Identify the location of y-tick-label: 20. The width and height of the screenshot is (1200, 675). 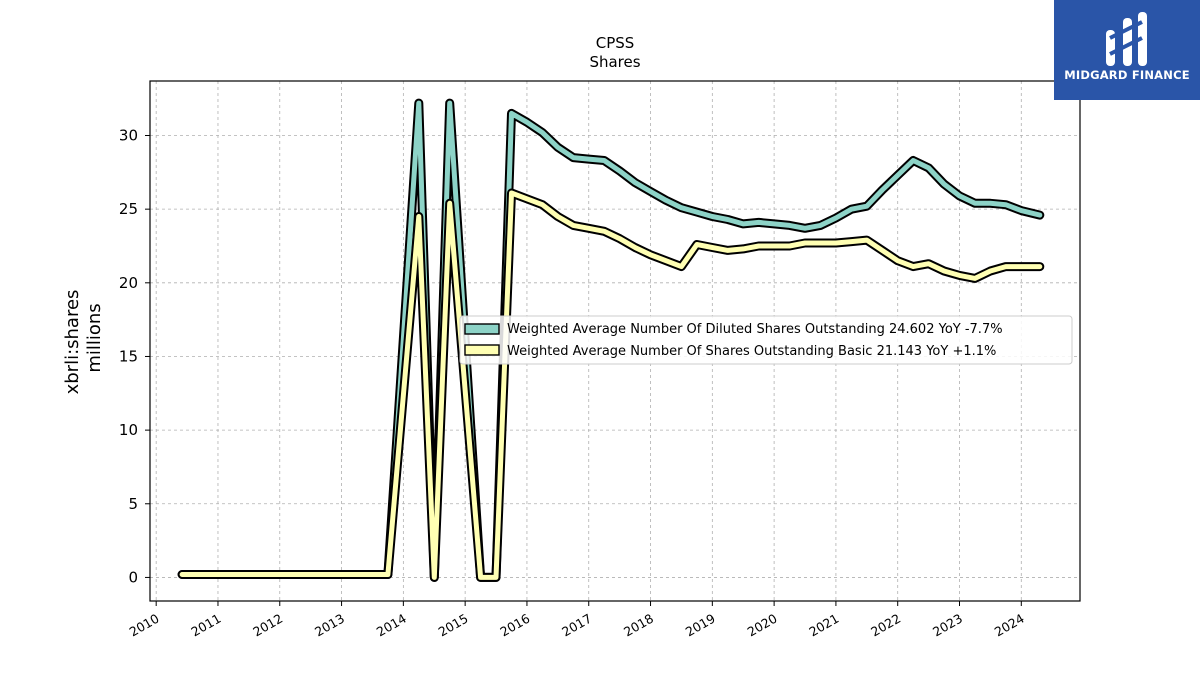
(128, 283).